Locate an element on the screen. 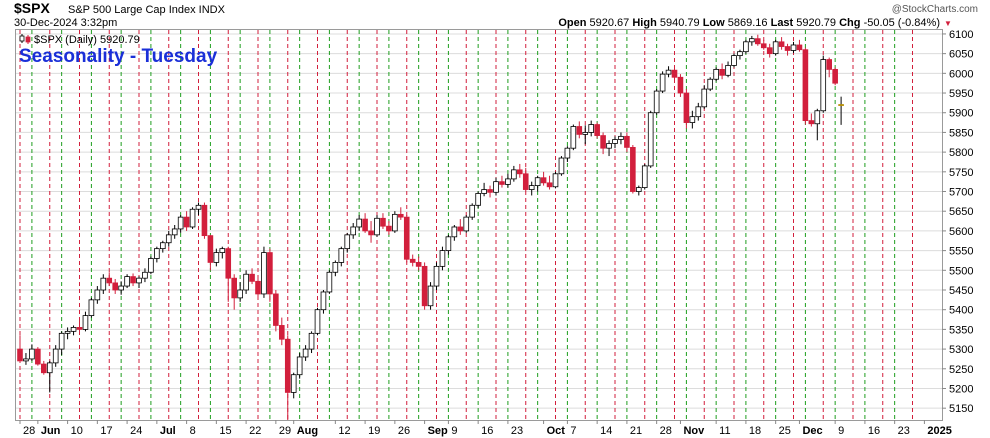  symbol-description: S&P 500 Large Cap Index INDX is located at coordinates (146, 10).